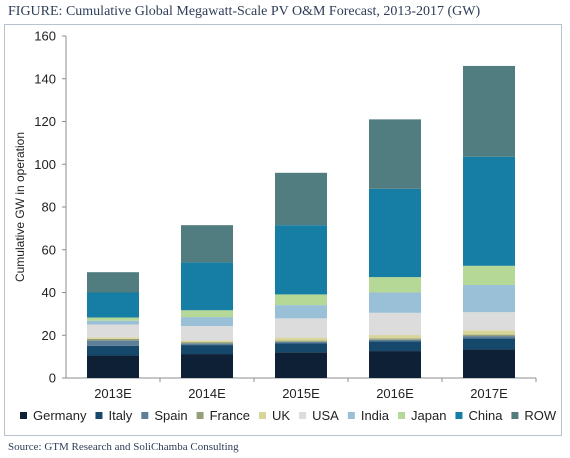 The width and height of the screenshot is (570, 458). What do you see at coordinates (45, 121) in the screenshot?
I see `y-tick-label: 120` at bounding box center [45, 121].